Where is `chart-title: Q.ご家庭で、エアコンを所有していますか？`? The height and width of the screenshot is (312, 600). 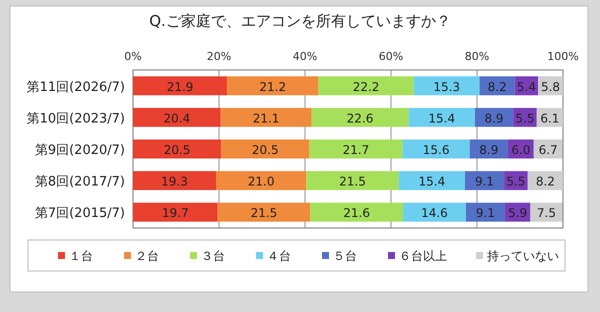
chart-title: Q.ご家庭で、エアコンを所有していますか？ is located at coordinates (300, 21).